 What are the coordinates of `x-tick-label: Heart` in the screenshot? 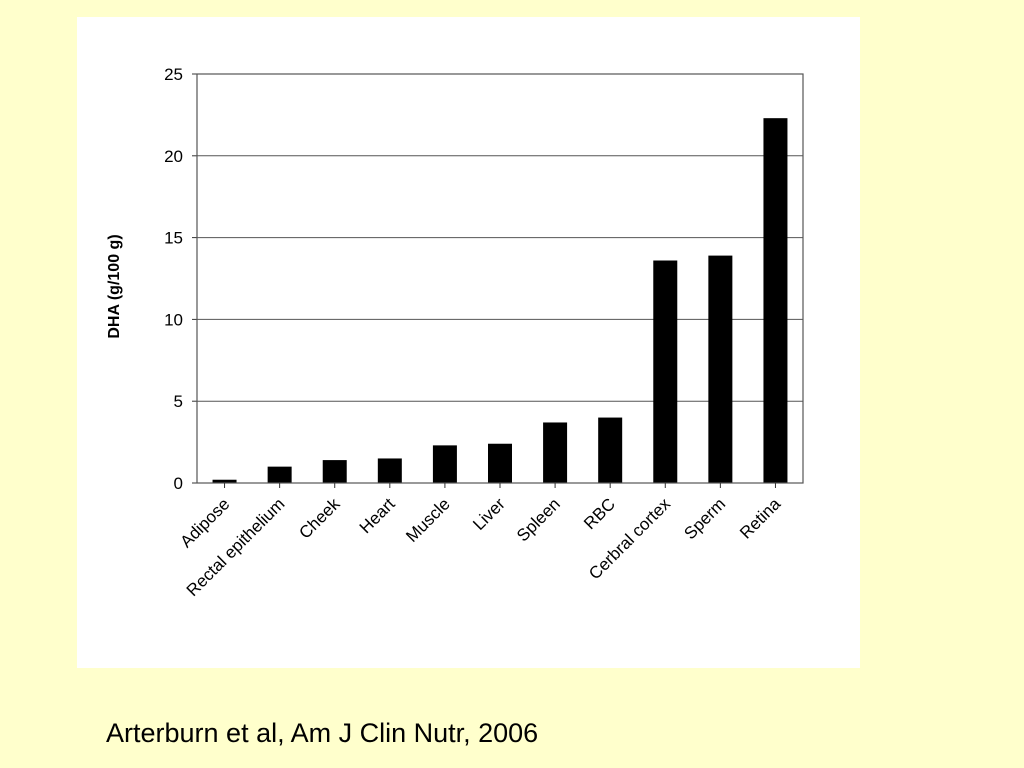 It's located at (377, 515).